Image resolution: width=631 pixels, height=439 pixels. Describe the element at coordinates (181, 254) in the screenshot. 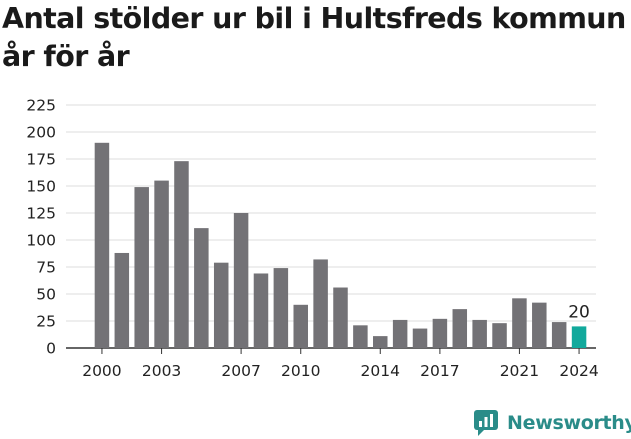

I see `bar-2004` at that location.